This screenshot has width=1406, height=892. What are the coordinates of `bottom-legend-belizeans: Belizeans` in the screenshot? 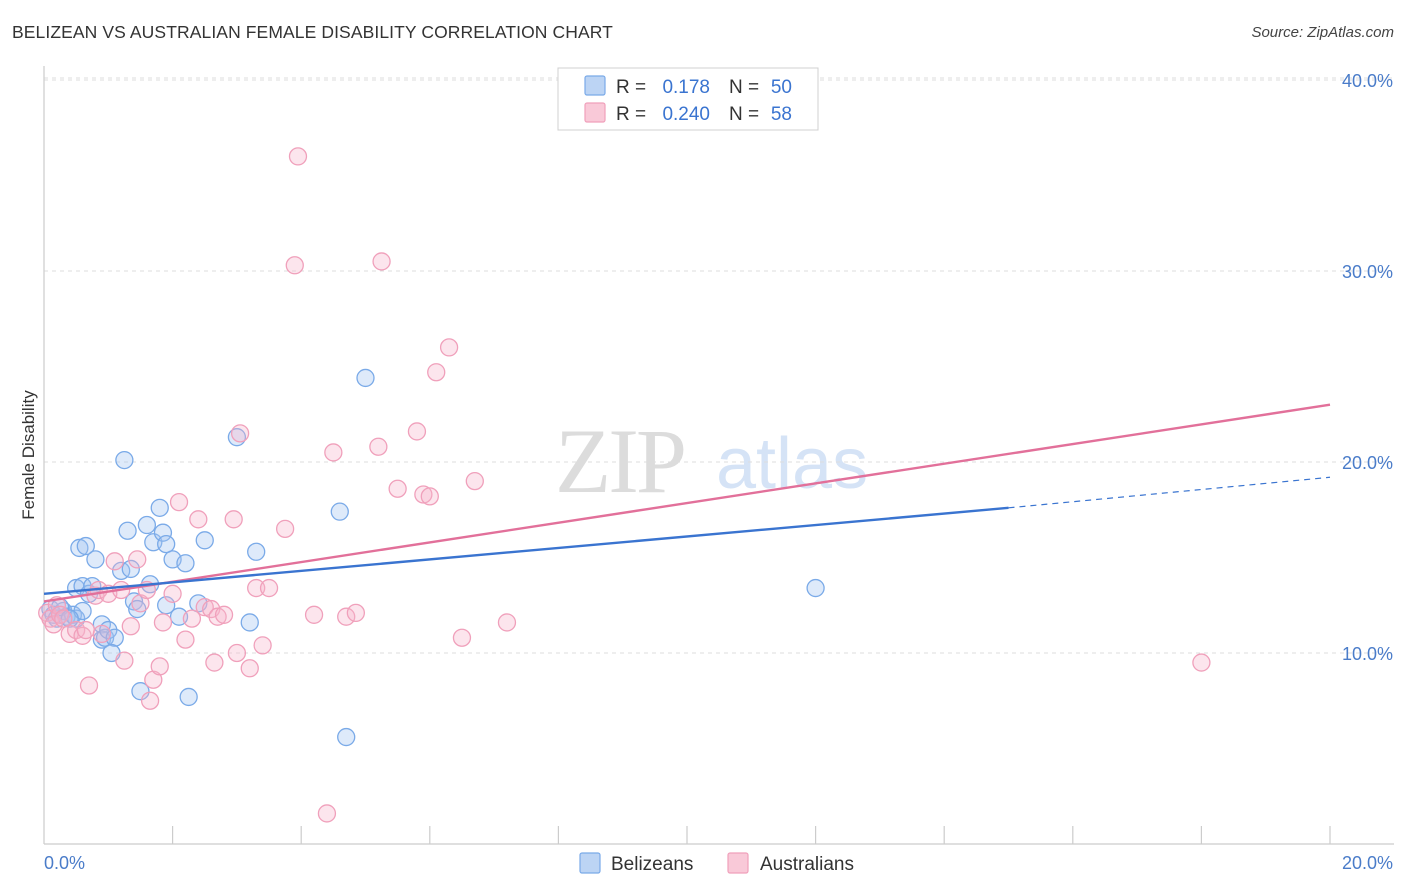 It's located at (652, 864).